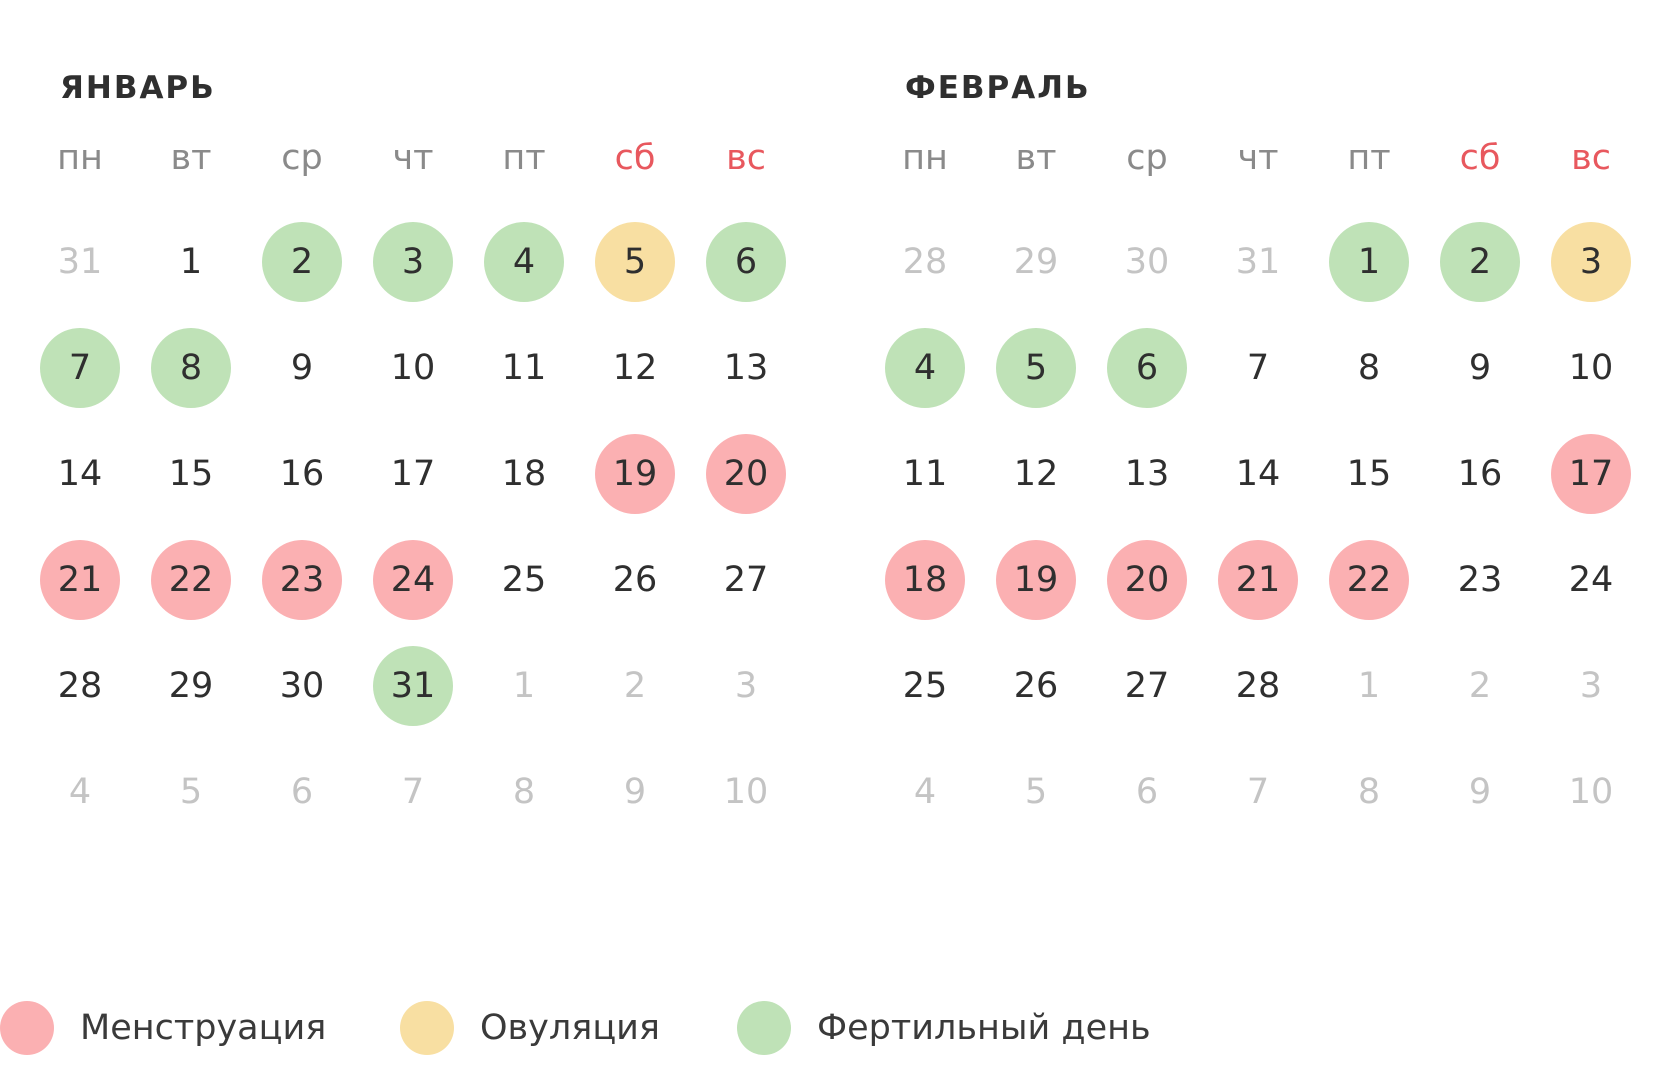  Describe the element at coordinates (1480, 580) in the screenshot. I see `day-cell: 23` at that location.